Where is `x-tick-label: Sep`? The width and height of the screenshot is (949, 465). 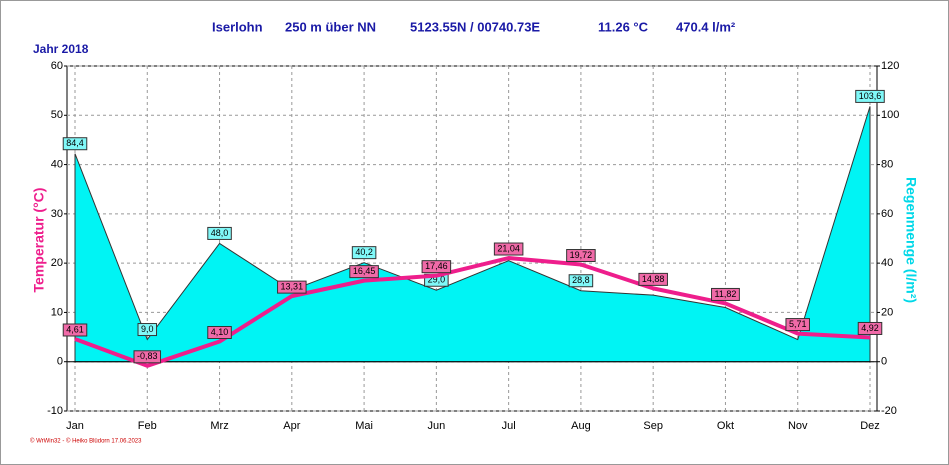
x-tick-label: Sep is located at coordinates (653, 426).